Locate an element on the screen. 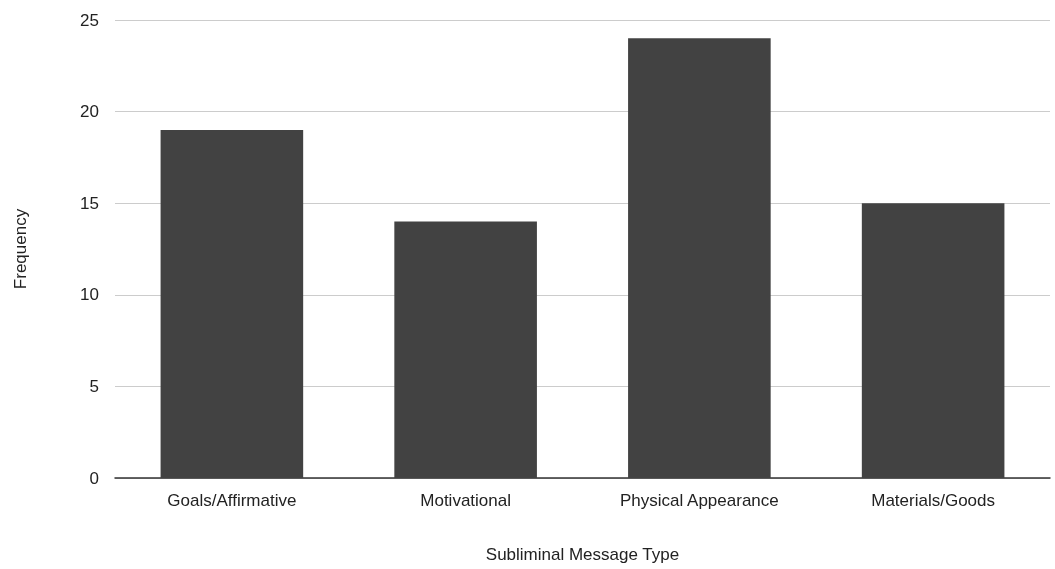  y-axis-title: Frequency is located at coordinates (20, 249).